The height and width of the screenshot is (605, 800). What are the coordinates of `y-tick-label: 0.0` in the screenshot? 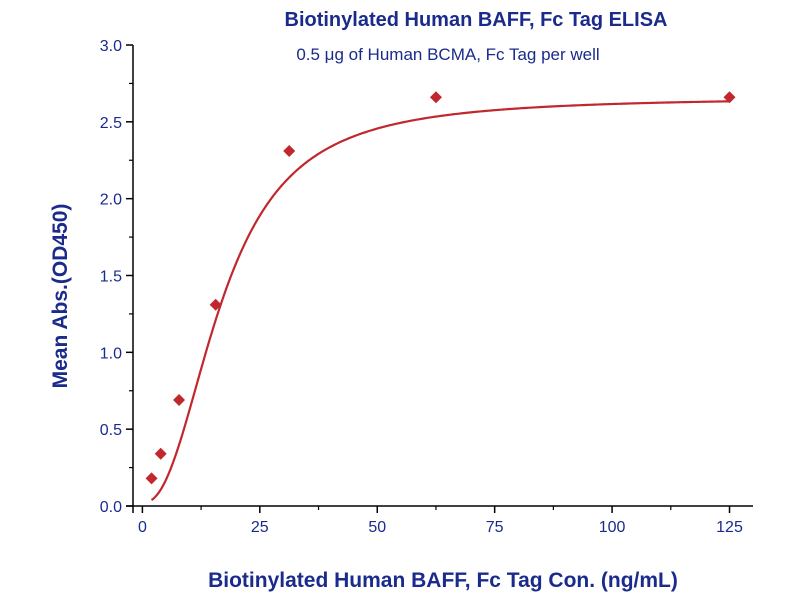 It's located at (111, 507).